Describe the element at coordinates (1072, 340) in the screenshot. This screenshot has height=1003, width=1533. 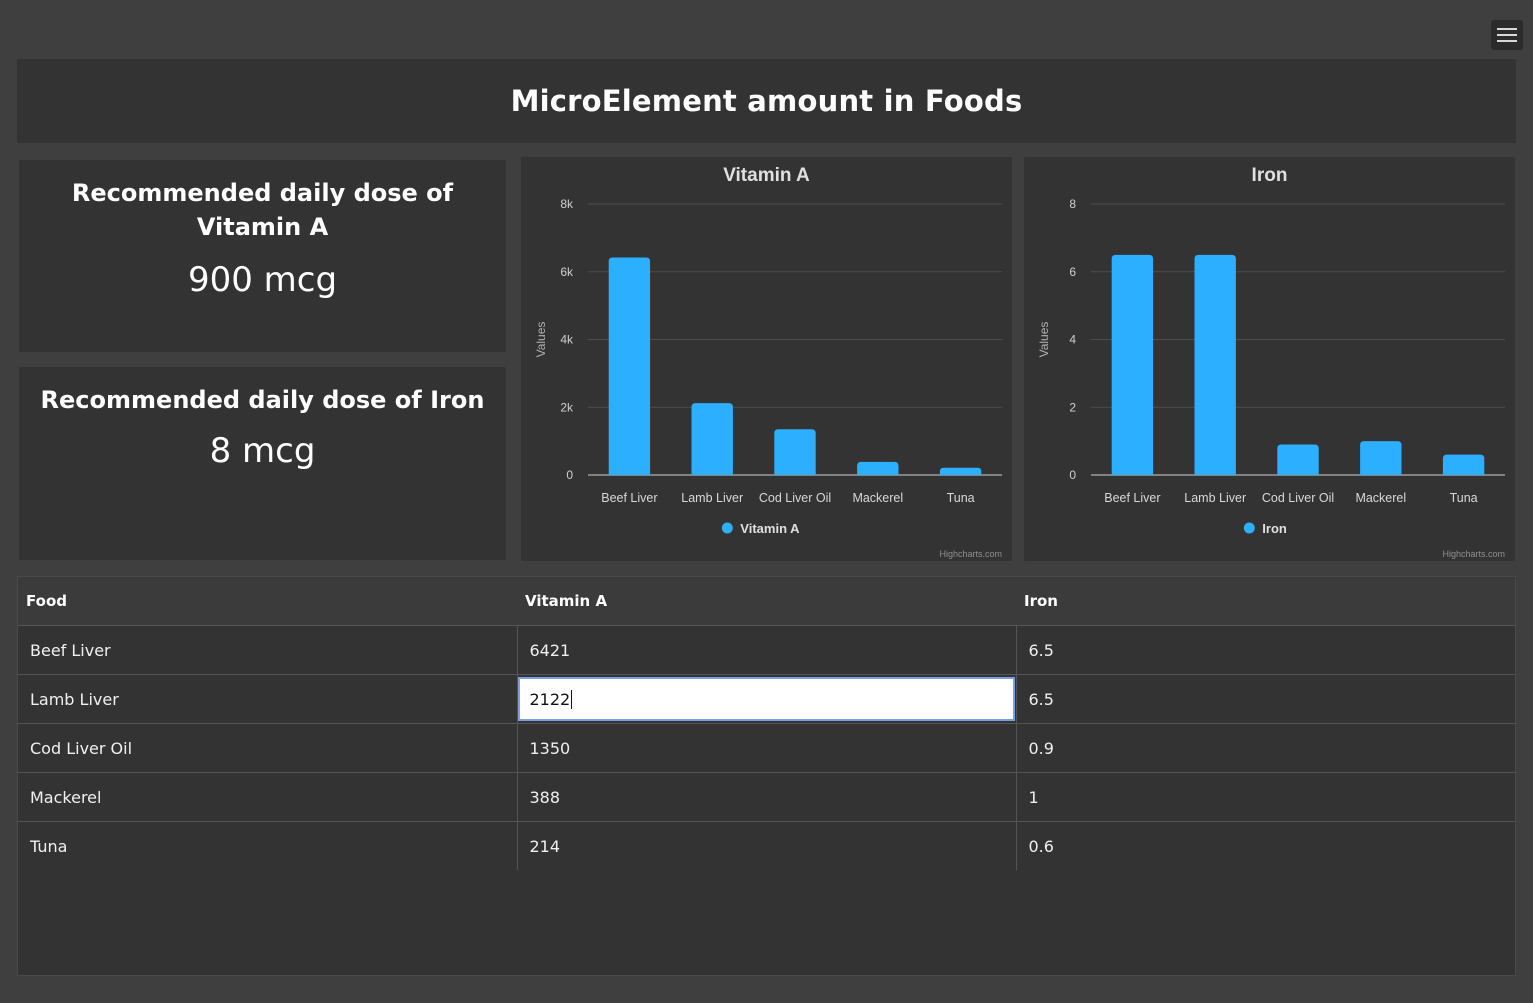
I see `y-tick-label: 4` at that location.